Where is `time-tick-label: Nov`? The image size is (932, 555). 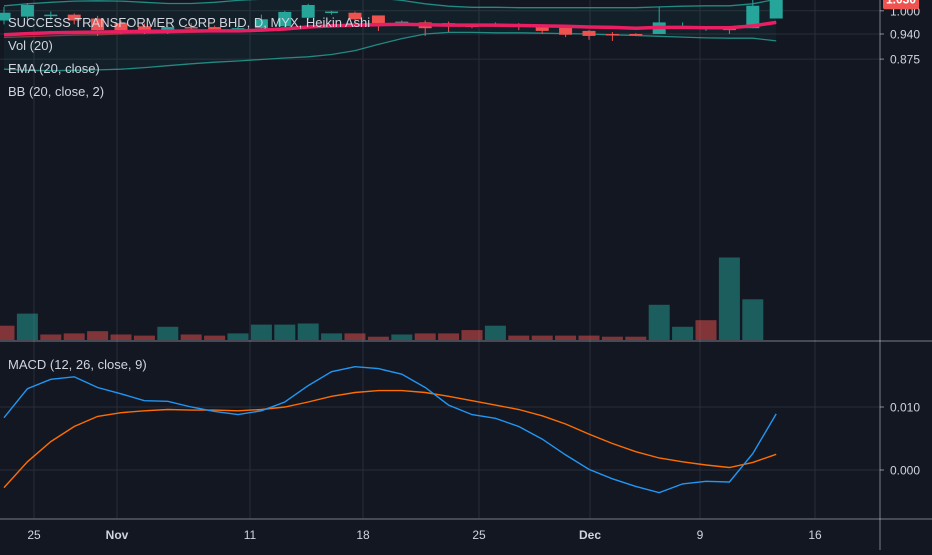 time-tick-label: Nov is located at coordinates (117, 535).